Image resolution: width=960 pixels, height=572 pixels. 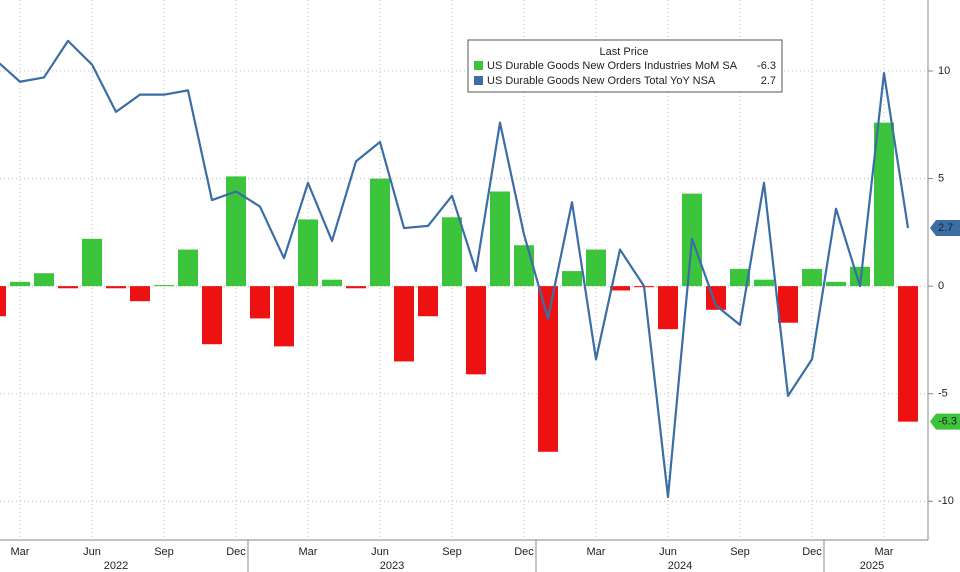 I want to click on y-tick-label: -5, so click(x=943, y=394).